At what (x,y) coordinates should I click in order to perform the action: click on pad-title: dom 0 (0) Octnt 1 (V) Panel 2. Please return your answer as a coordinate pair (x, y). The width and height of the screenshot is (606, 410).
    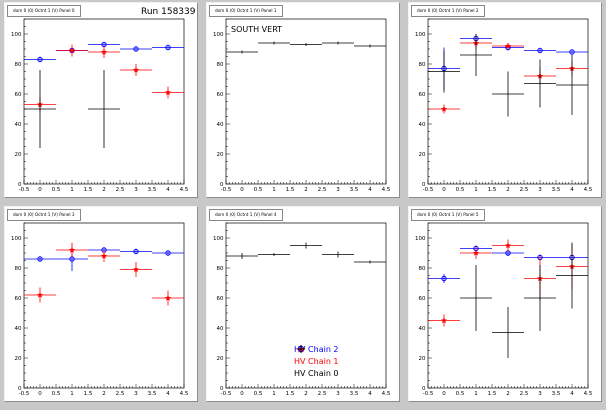
    Looking at the image, I should click on (448, 11).